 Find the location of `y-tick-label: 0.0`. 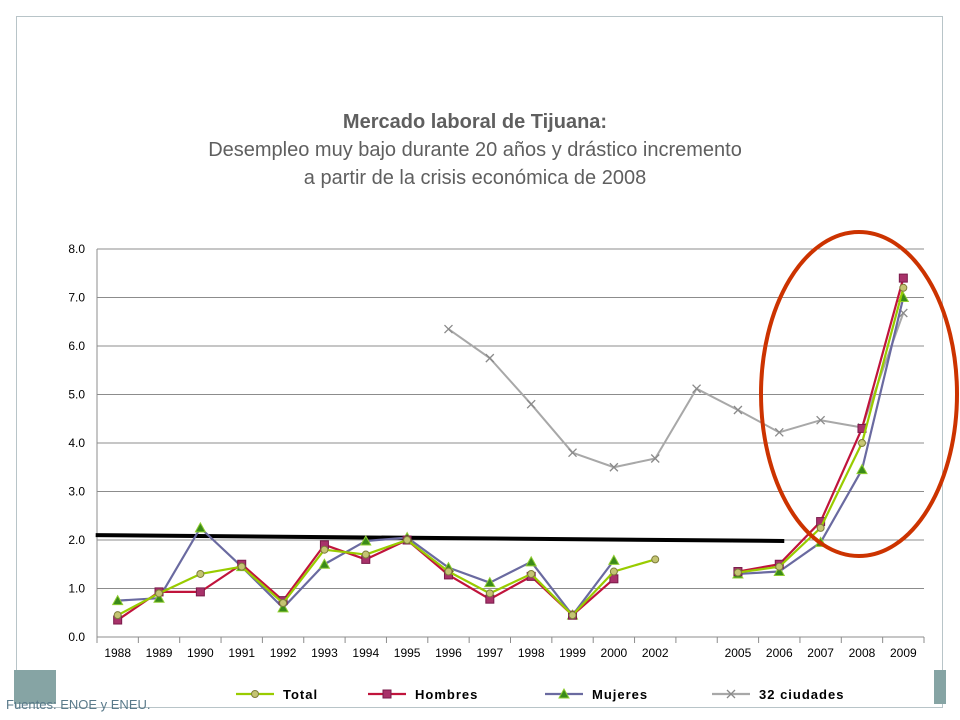

y-tick-label: 0.0 is located at coordinates (76, 637).